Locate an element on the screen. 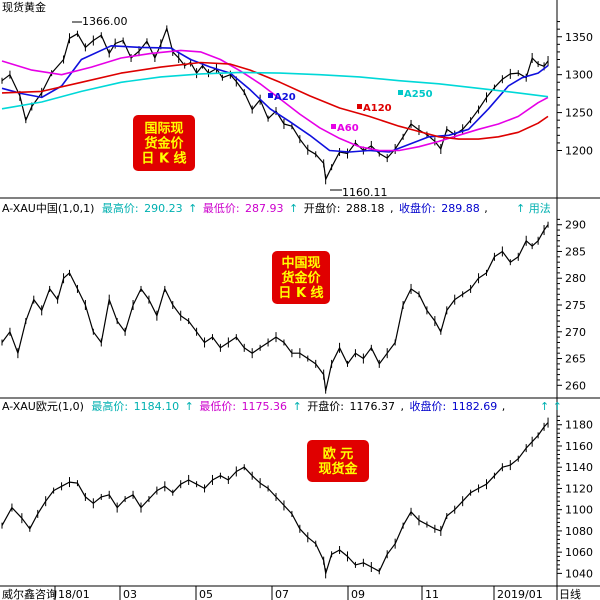  panel1-label-box is located at coordinates (164, 143).